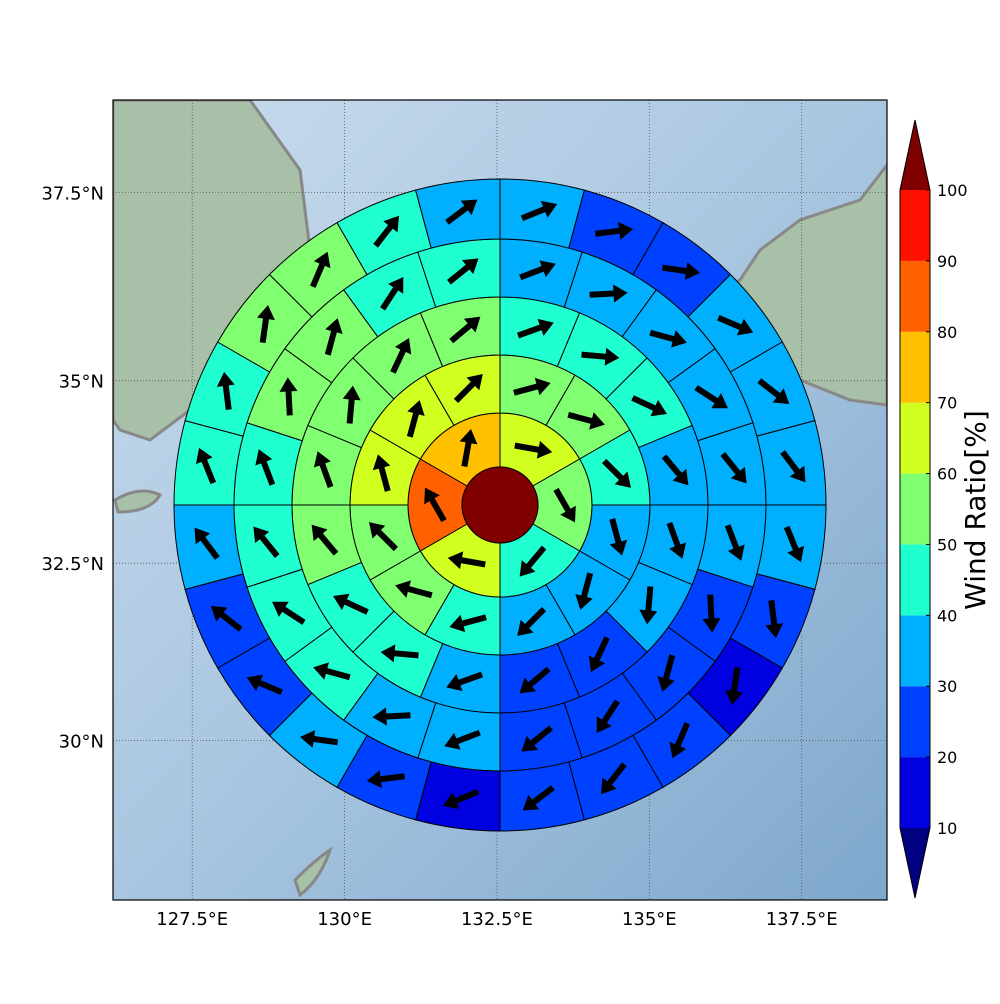  I want to click on colorbar-tick-label: 40, so click(947, 615).